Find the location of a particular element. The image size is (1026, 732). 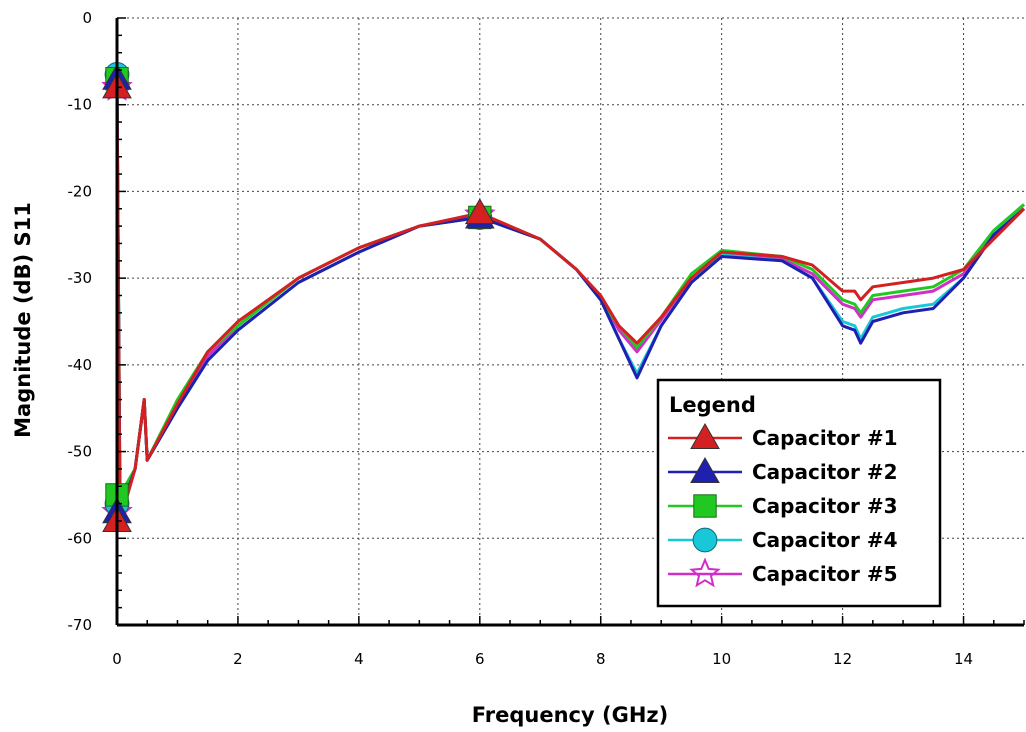

y-tick-label: 0 is located at coordinates (87, 18).